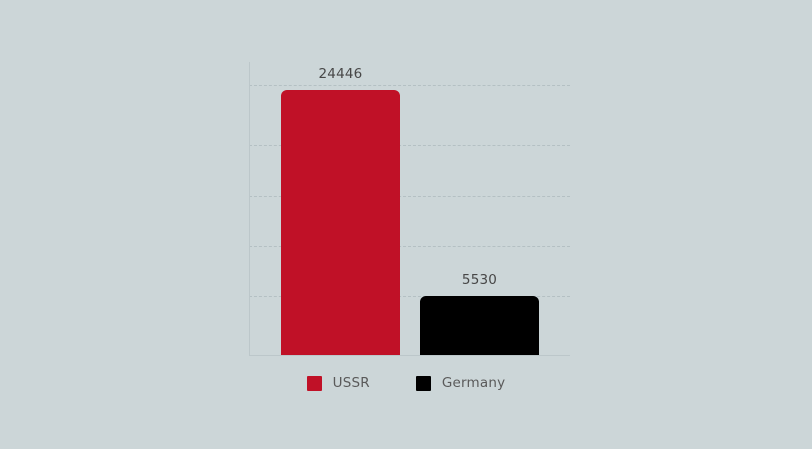 The height and width of the screenshot is (449, 812). I want to click on bar-ussr, so click(340, 222).